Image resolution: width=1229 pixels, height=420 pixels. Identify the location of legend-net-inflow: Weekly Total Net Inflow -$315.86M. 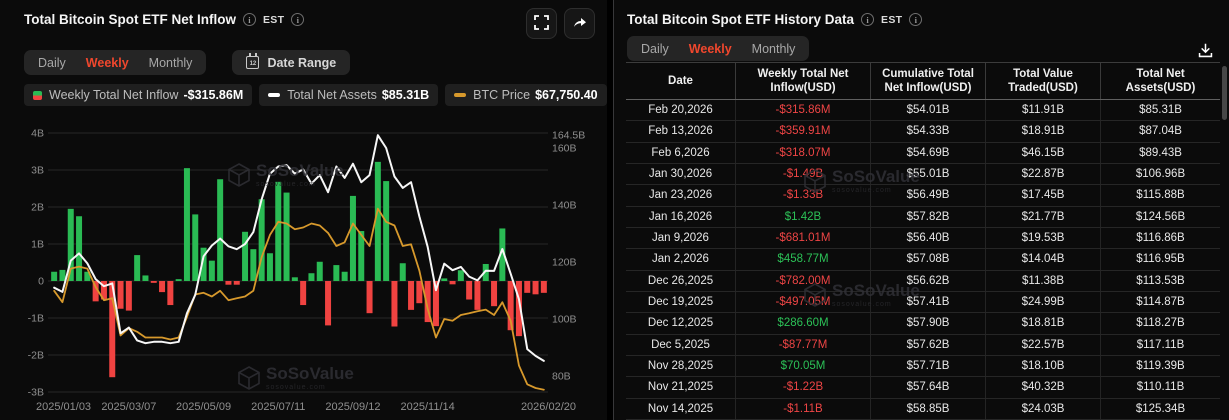
(138, 95).